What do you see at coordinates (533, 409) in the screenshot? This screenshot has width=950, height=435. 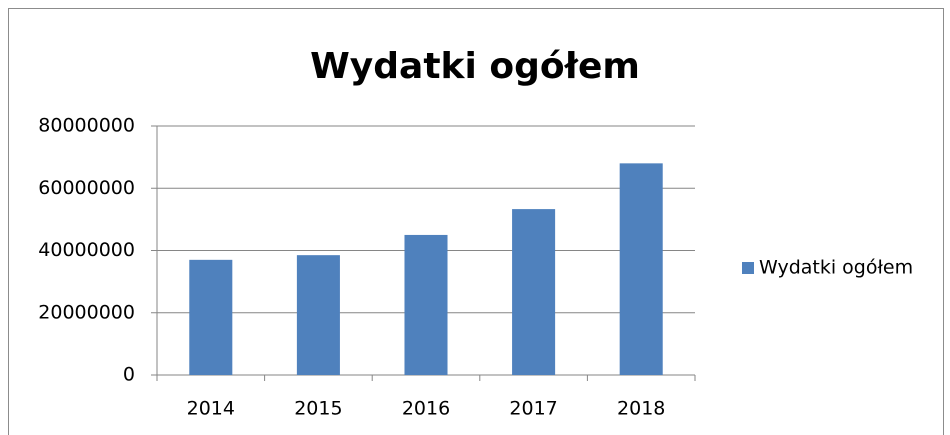 I see `x-tick-label: 2017` at bounding box center [533, 409].